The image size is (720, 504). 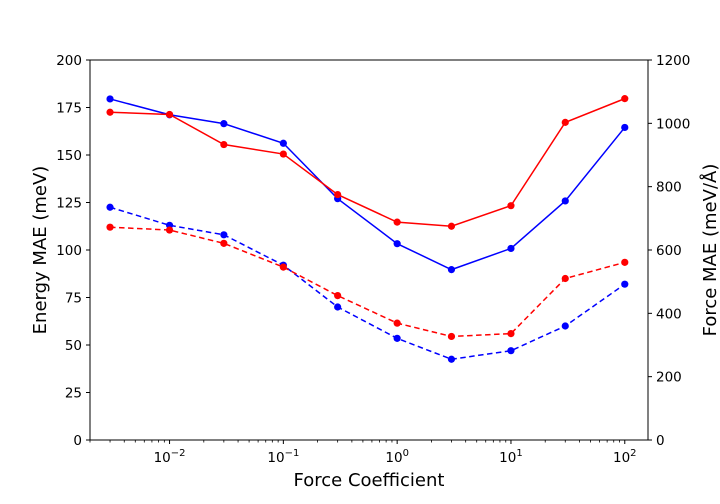 What do you see at coordinates (73, 394) in the screenshot?
I see `y-left-tick-label: 25` at bounding box center [73, 394].